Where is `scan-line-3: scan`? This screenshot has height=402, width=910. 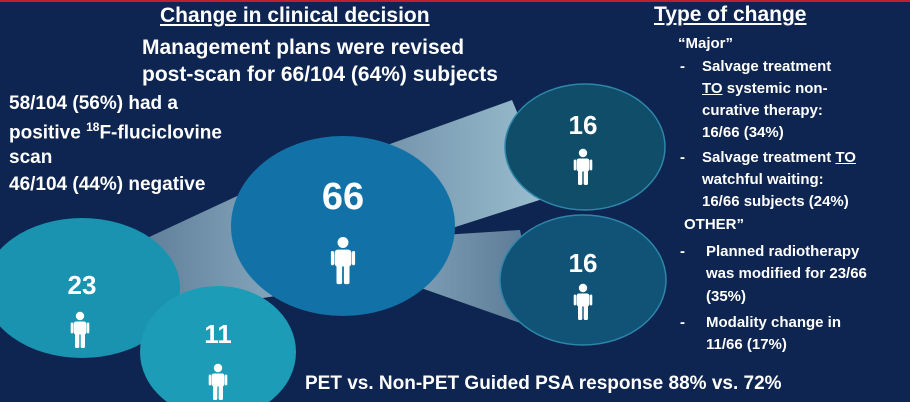 scan-line-3: scan is located at coordinates (31, 157).